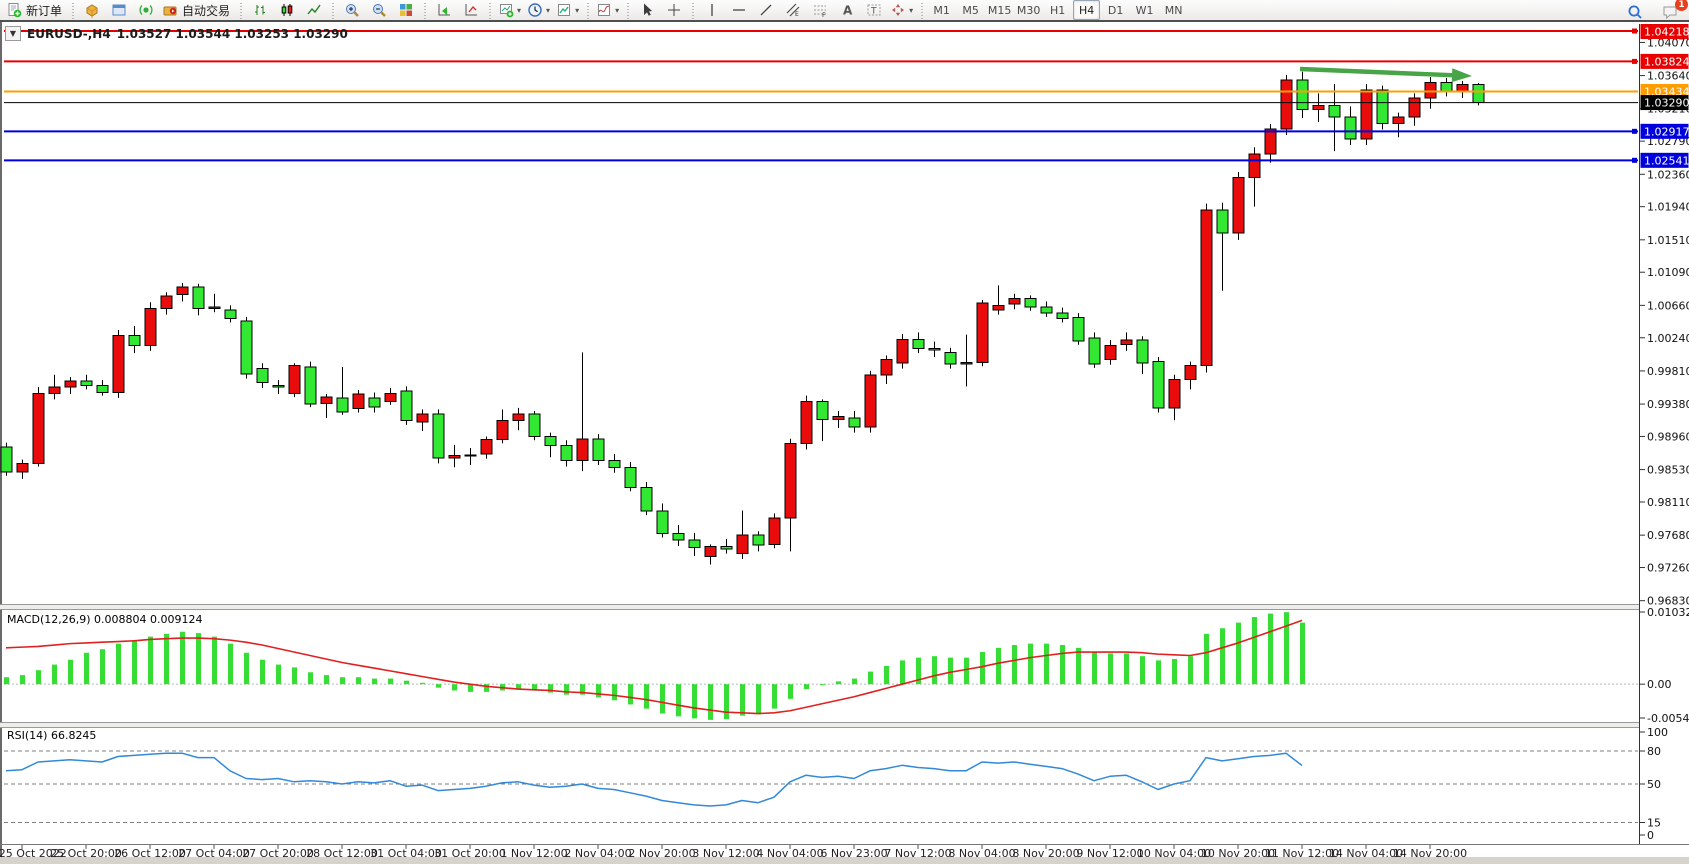  What do you see at coordinates (1109, 853) in the screenshot?
I see `time-axis-label: 9 Nov 12:00` at bounding box center [1109, 853].